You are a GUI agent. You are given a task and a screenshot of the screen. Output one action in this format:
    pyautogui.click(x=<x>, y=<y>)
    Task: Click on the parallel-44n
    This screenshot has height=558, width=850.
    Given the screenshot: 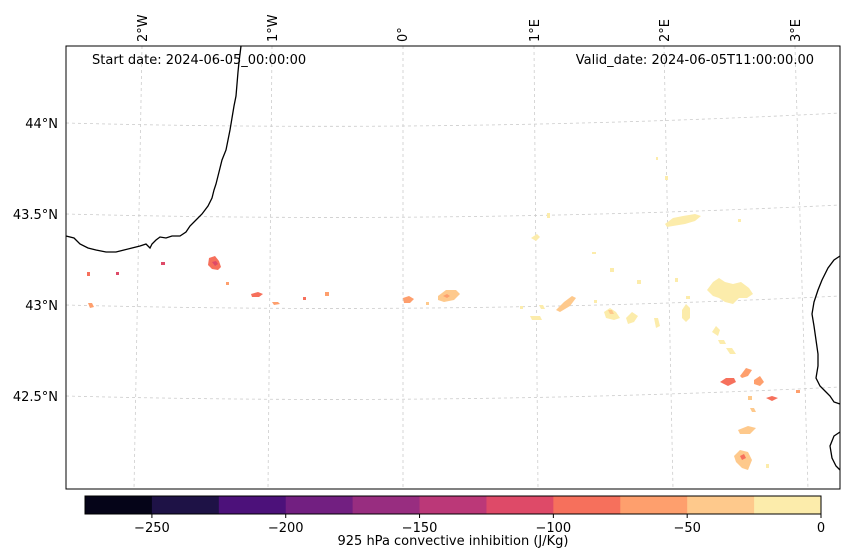 What is the action you would take?
    pyautogui.click(x=453, y=119)
    